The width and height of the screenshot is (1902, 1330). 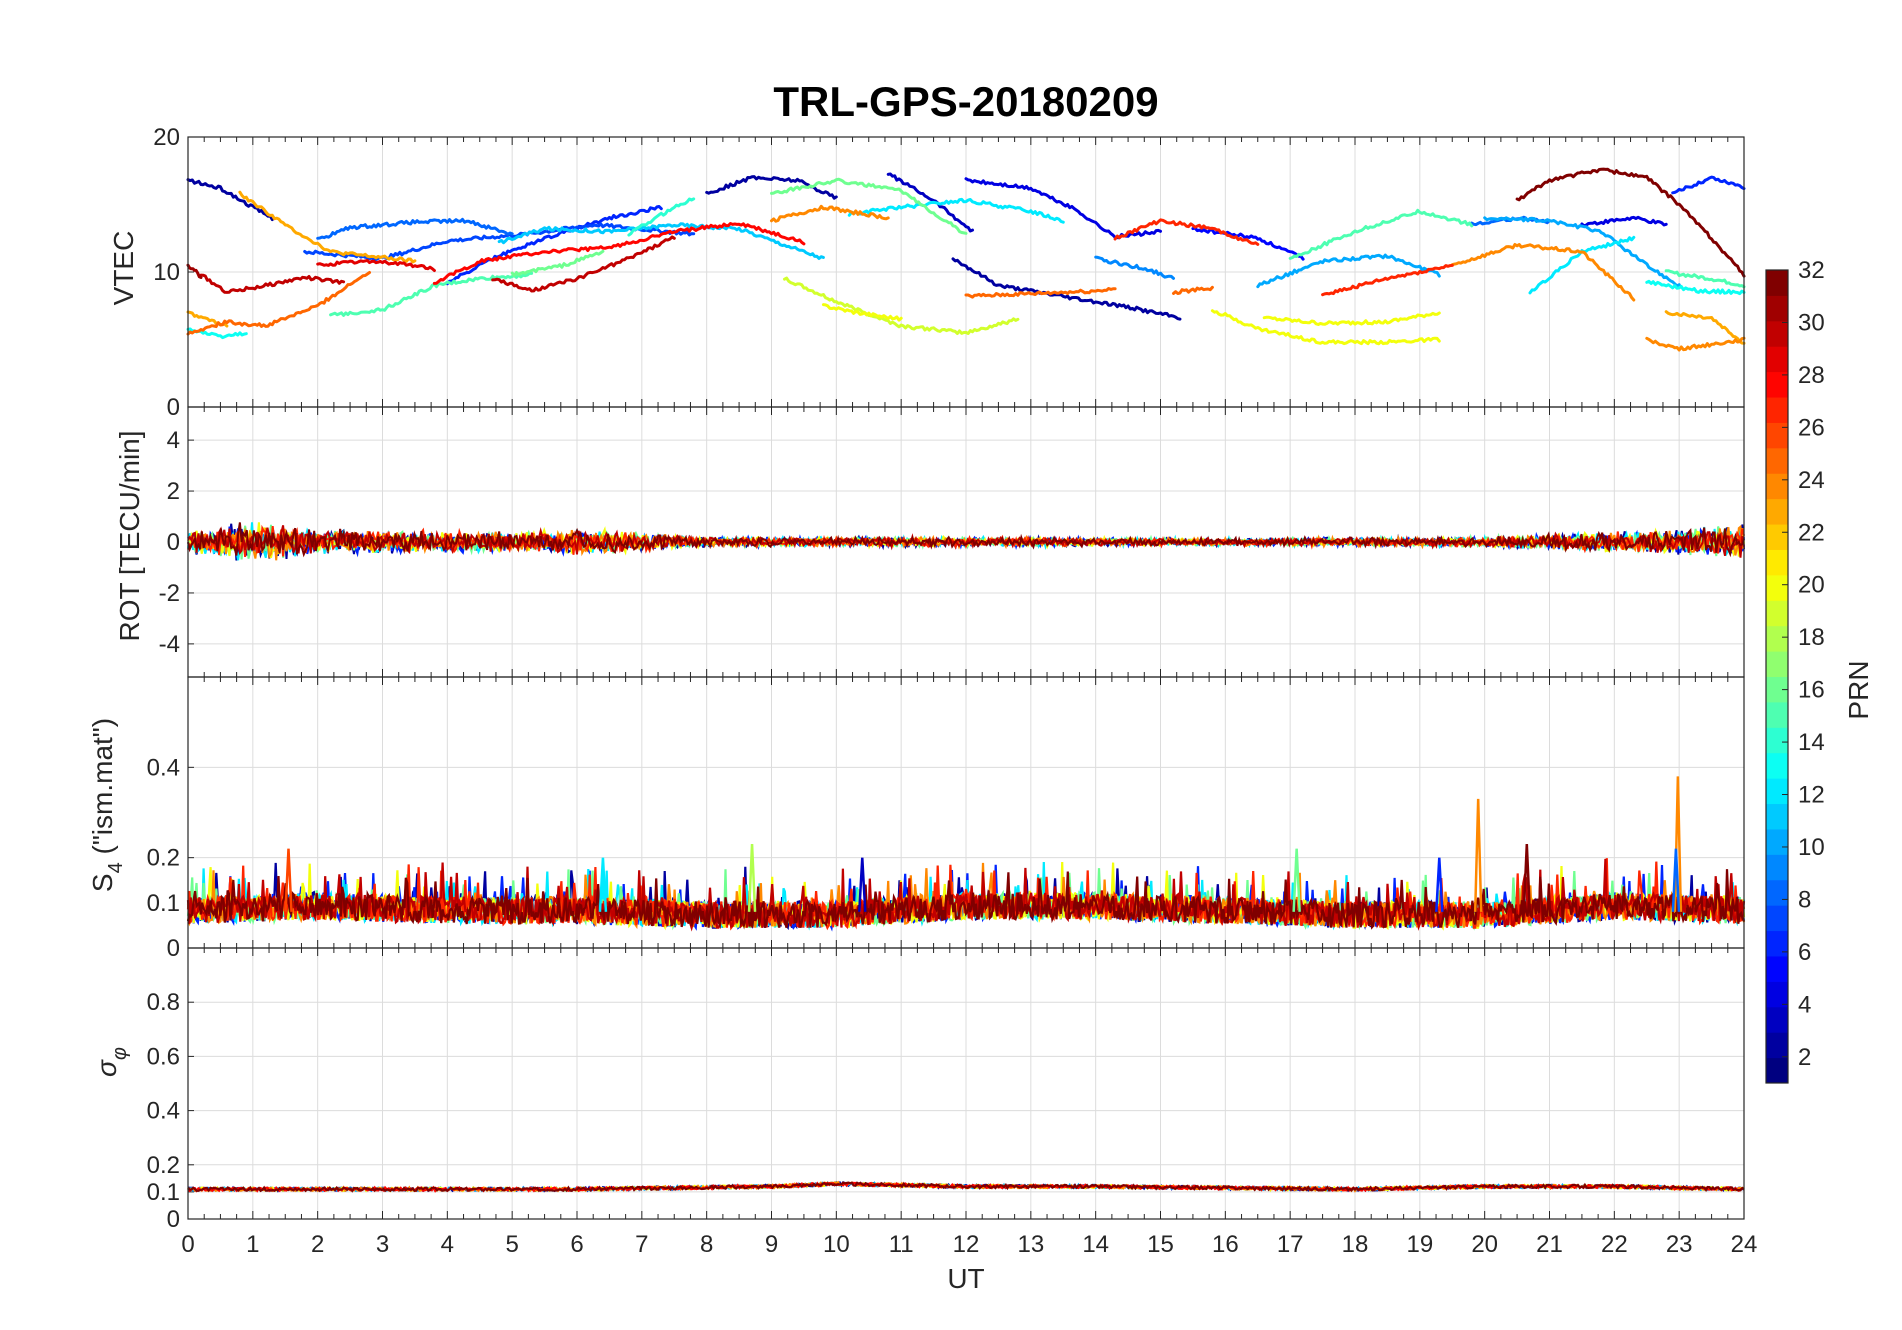 I want to click on x-tick-label: 6, so click(x=576, y=1244).